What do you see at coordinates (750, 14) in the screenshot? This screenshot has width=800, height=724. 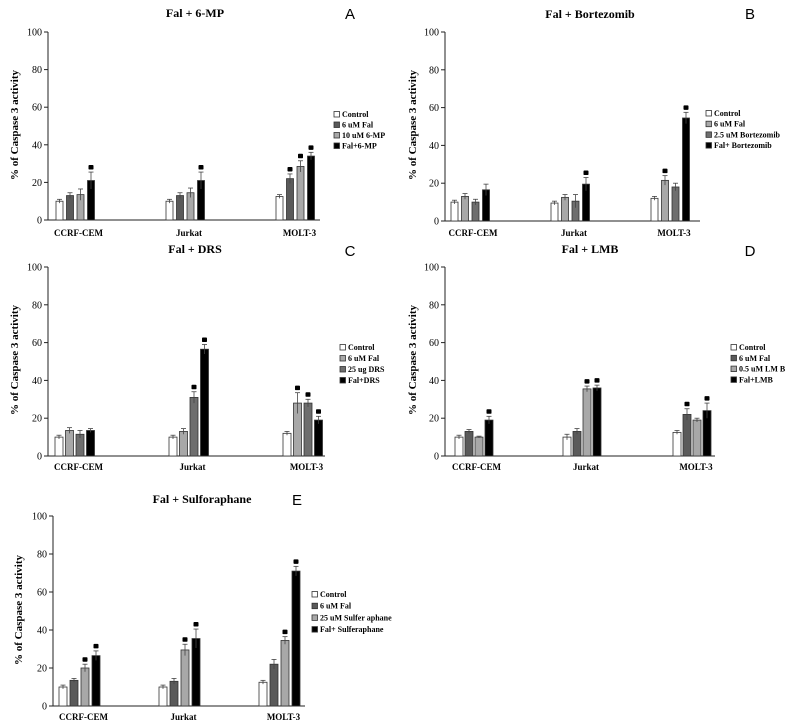 I see `panel-letter: B` at bounding box center [750, 14].